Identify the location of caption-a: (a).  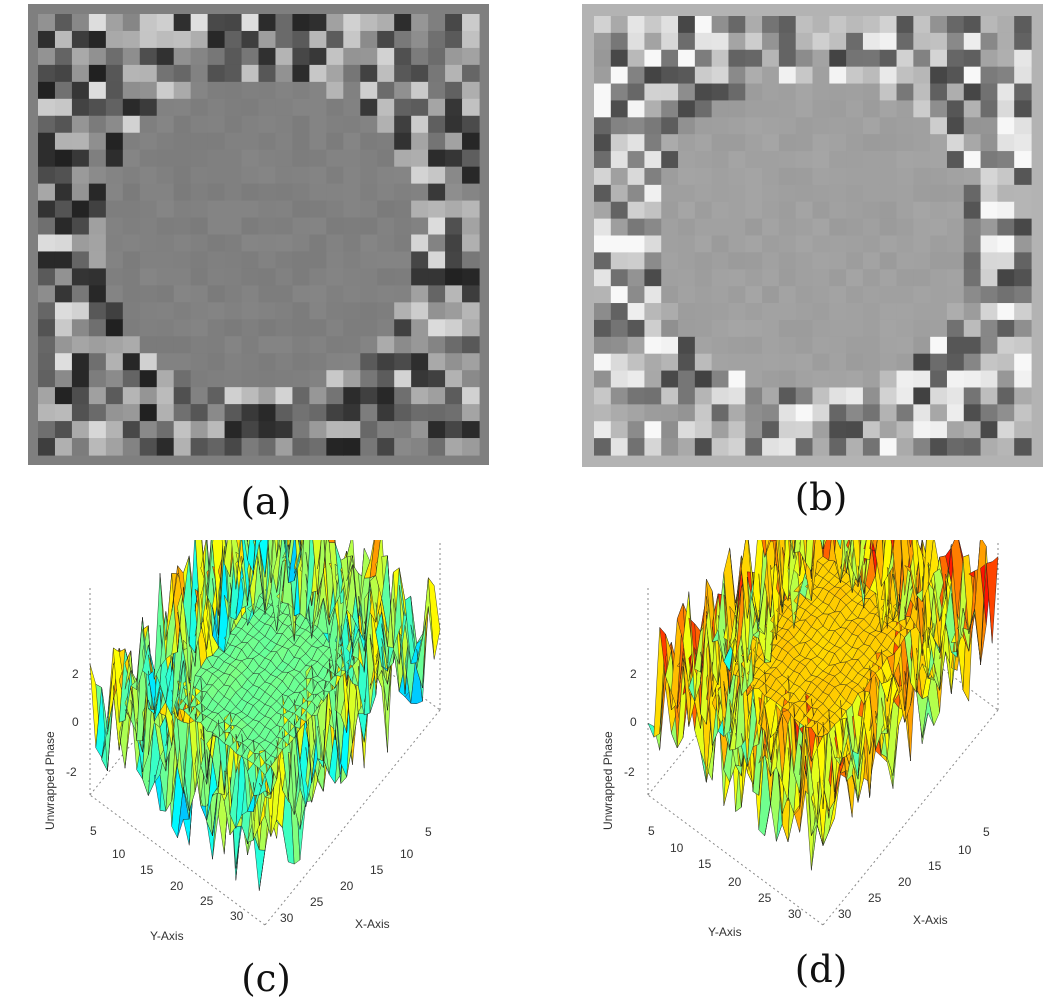
(266, 501).